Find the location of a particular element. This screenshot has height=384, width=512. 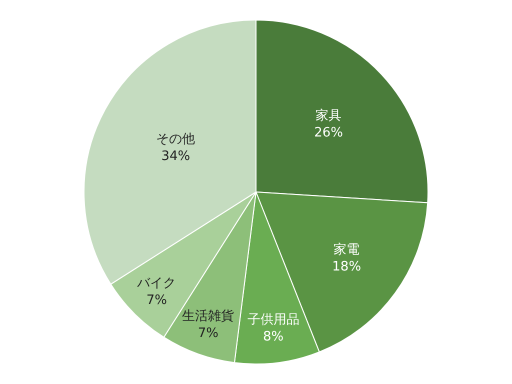

data-label: 26% is located at coordinates (328, 132).